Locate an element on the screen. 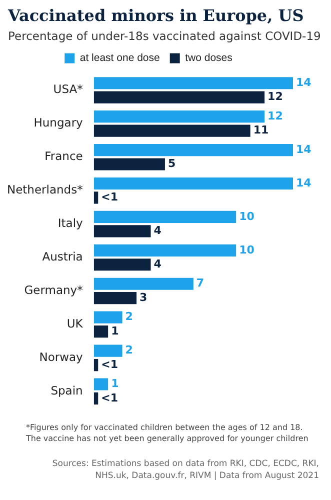 The image size is (331, 500). y-tick-label: Spain is located at coordinates (66, 390).